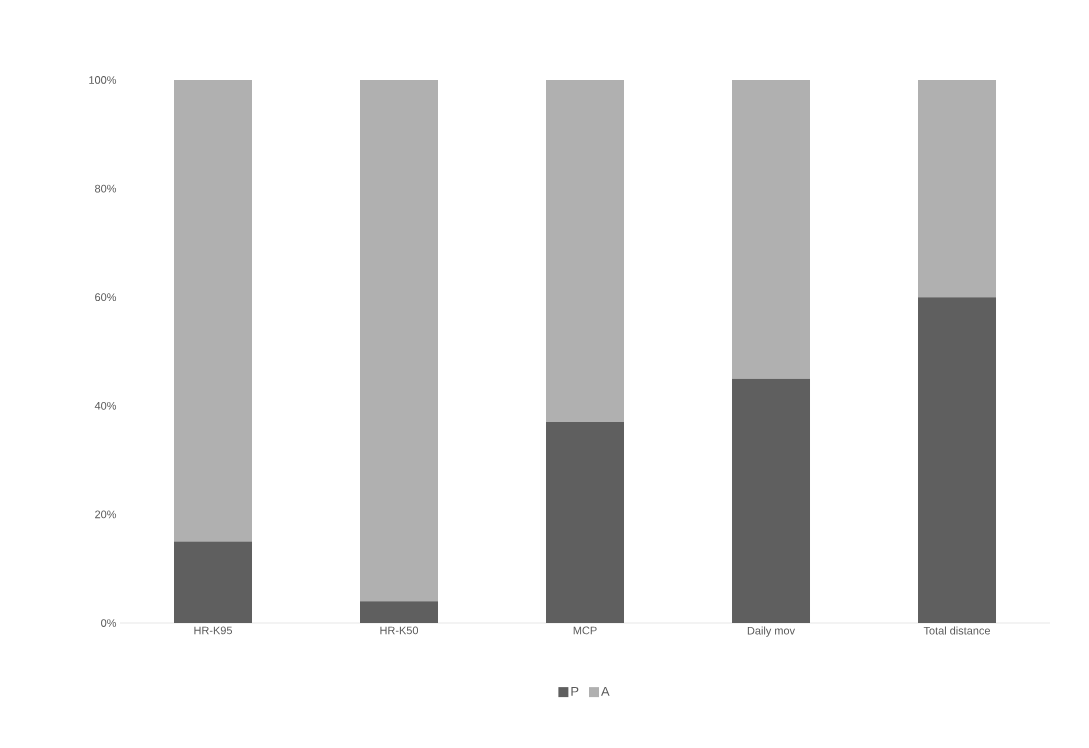 Image resolution: width=1089 pixels, height=748 pixels. I want to click on x-tick-label: HR-K95, so click(213, 630).